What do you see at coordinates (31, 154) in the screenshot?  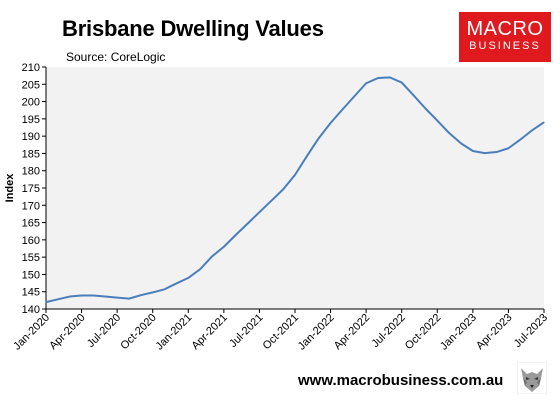 I see `y-tick-label: 185` at bounding box center [31, 154].